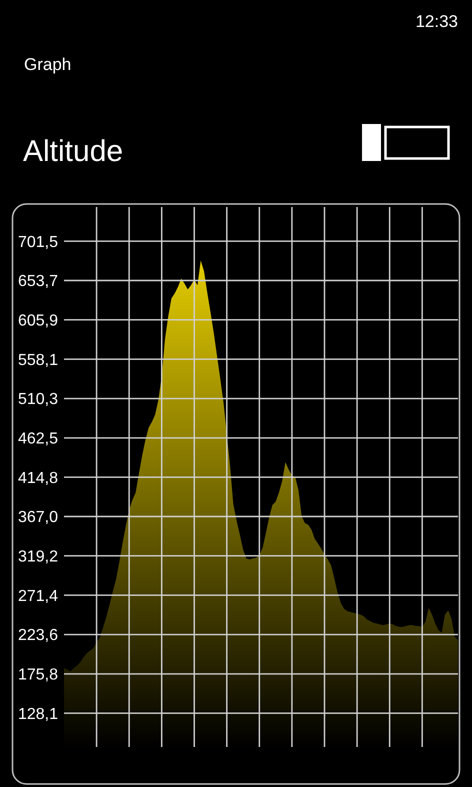 Image resolution: width=472 pixels, height=787 pixels. I want to click on y-tick-label: 414,8, so click(38, 478).